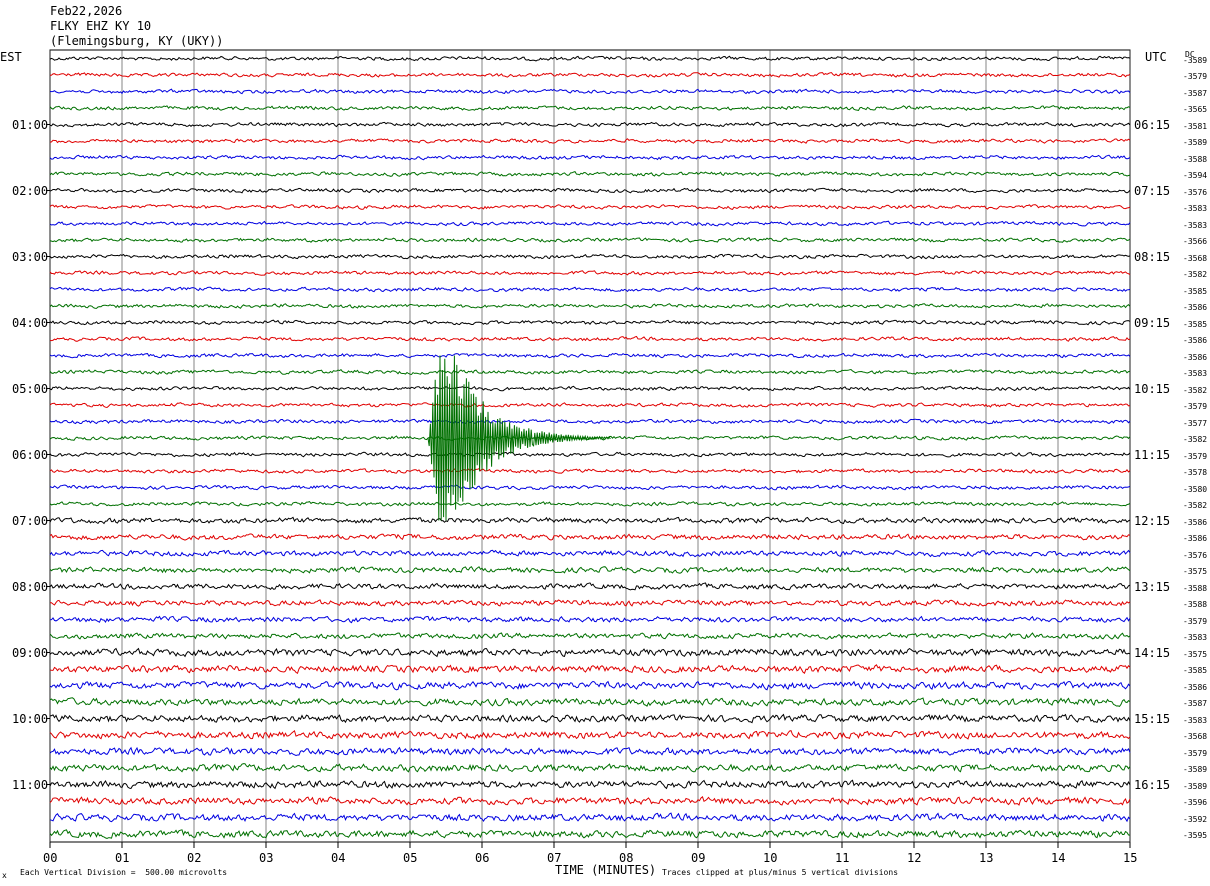 The height and width of the screenshot is (886, 1210). What do you see at coordinates (30, 124) in the screenshot?
I see `left-hour-label: 01:00` at bounding box center [30, 124].